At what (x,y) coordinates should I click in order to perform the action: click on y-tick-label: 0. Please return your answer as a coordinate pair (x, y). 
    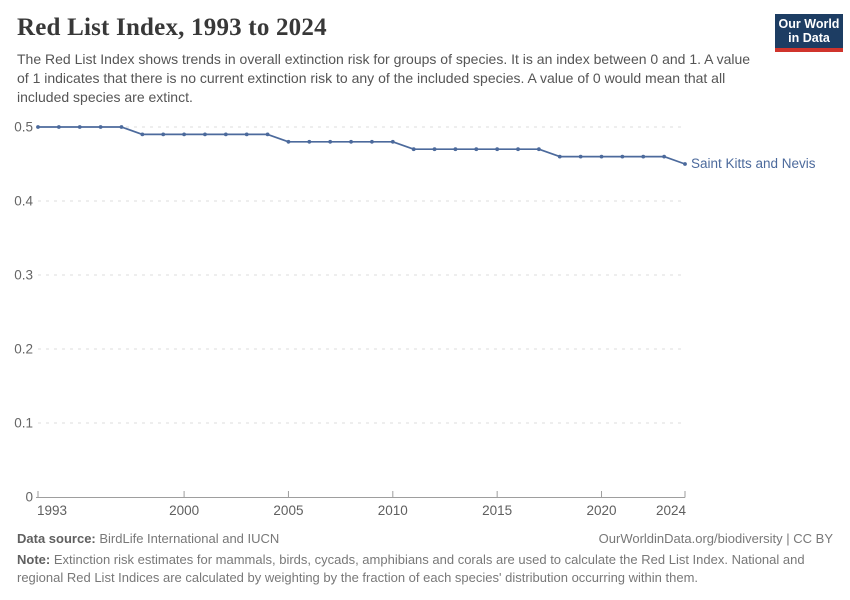
    Looking at the image, I should click on (29, 497).